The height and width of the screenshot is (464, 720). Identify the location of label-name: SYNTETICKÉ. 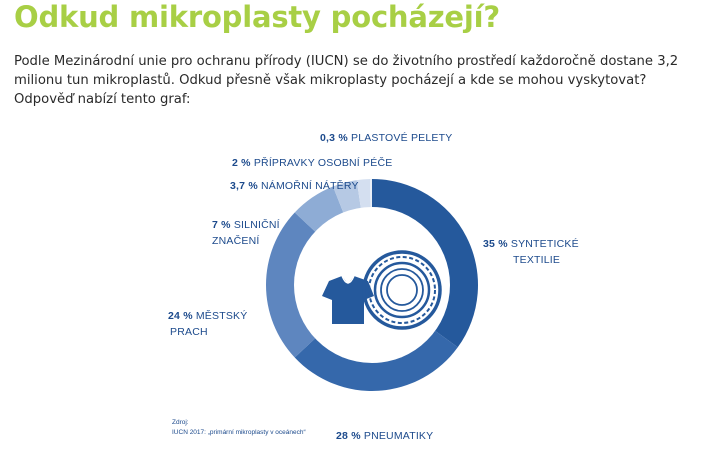
(544, 244).